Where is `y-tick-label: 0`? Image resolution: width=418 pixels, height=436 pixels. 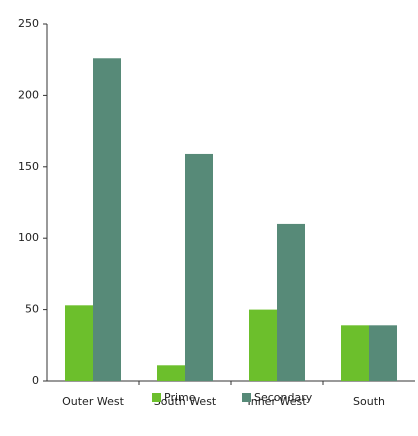 y-tick-label: 0 is located at coordinates (35, 380).